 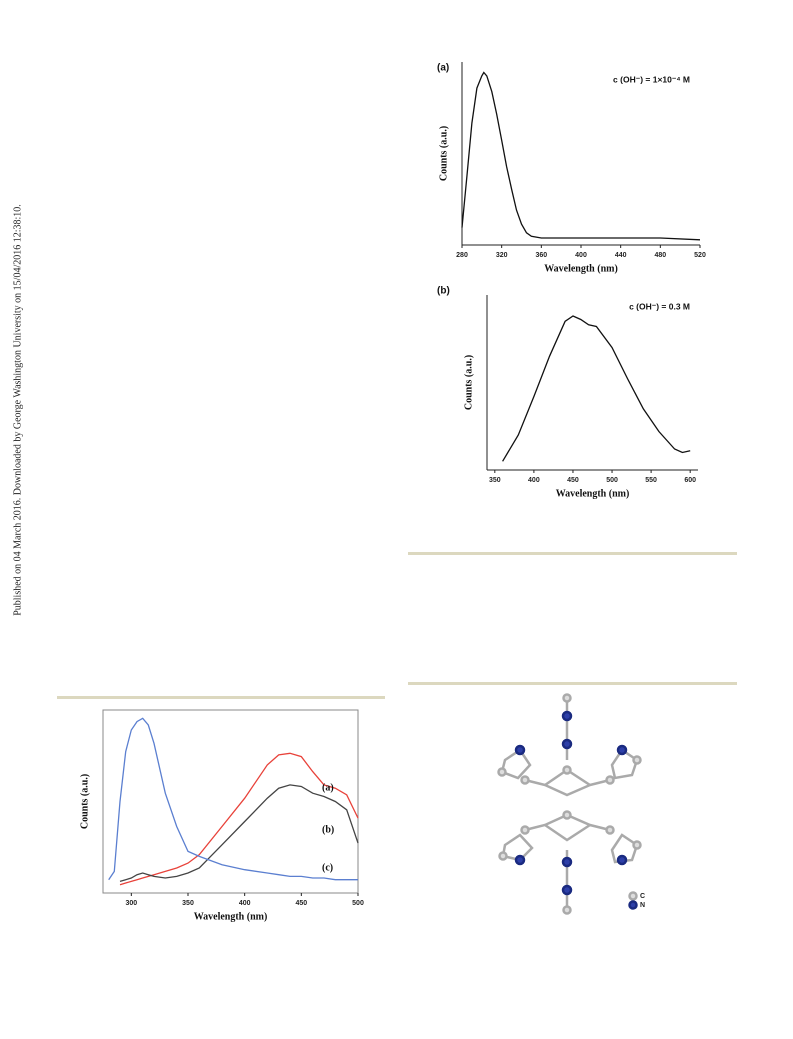 I want to click on panel-label: (a), so click(x=443, y=68).